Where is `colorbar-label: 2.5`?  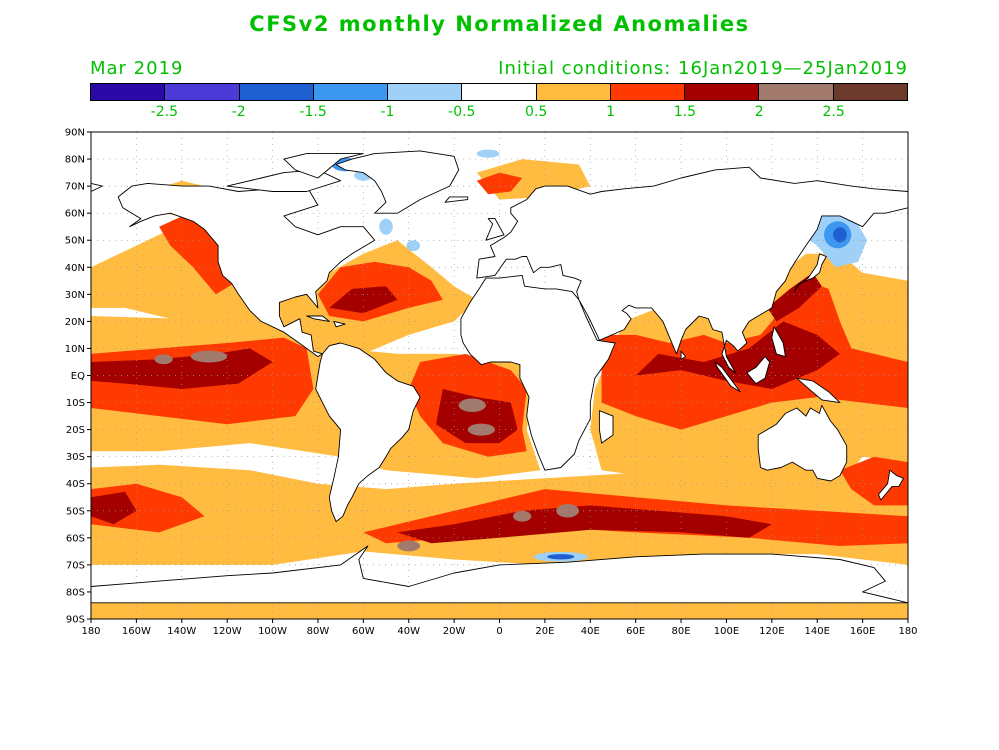
colorbar-label: 2.5 is located at coordinates (833, 112).